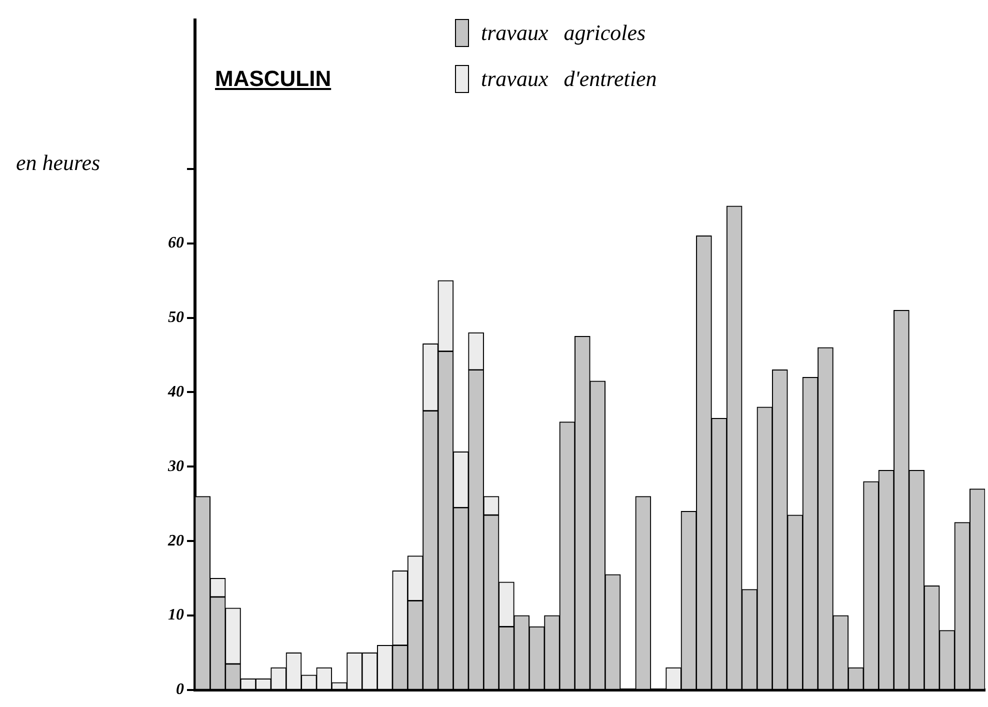 The image size is (988, 707). What do you see at coordinates (563, 33) in the screenshot?
I see `legend-label: travaux agricoles` at bounding box center [563, 33].